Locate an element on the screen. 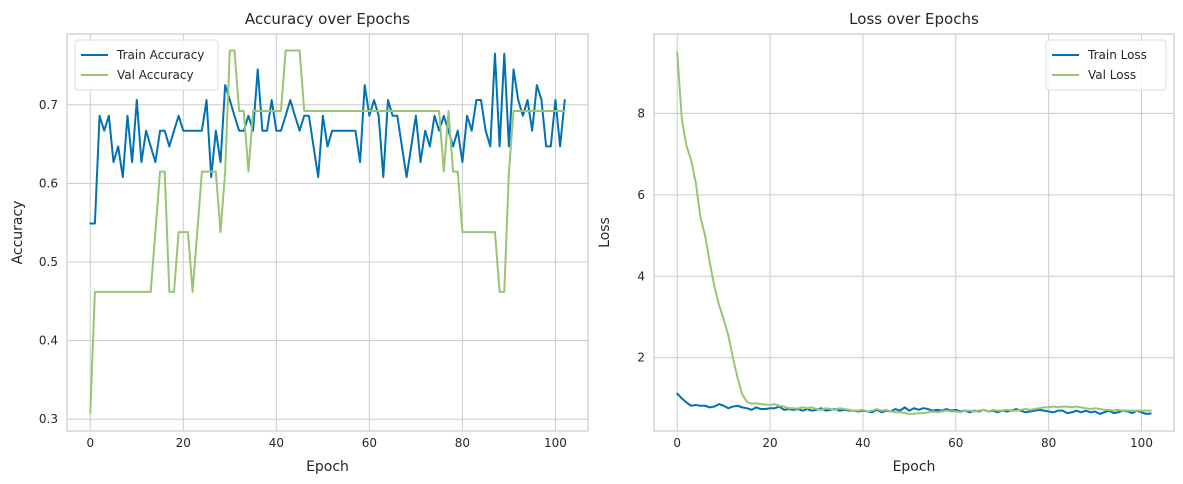 The image size is (1183, 484). legend: Train Accuracy Val Accuracy is located at coordinates (146, 65).